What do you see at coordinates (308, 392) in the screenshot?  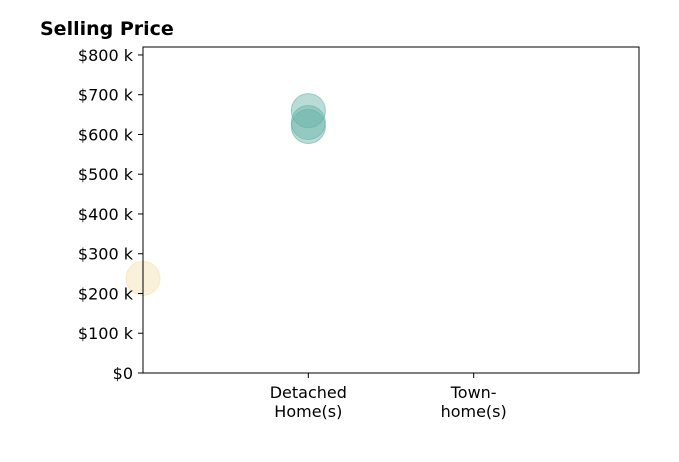 I see `x-tick-label-line: Detached` at bounding box center [308, 392].